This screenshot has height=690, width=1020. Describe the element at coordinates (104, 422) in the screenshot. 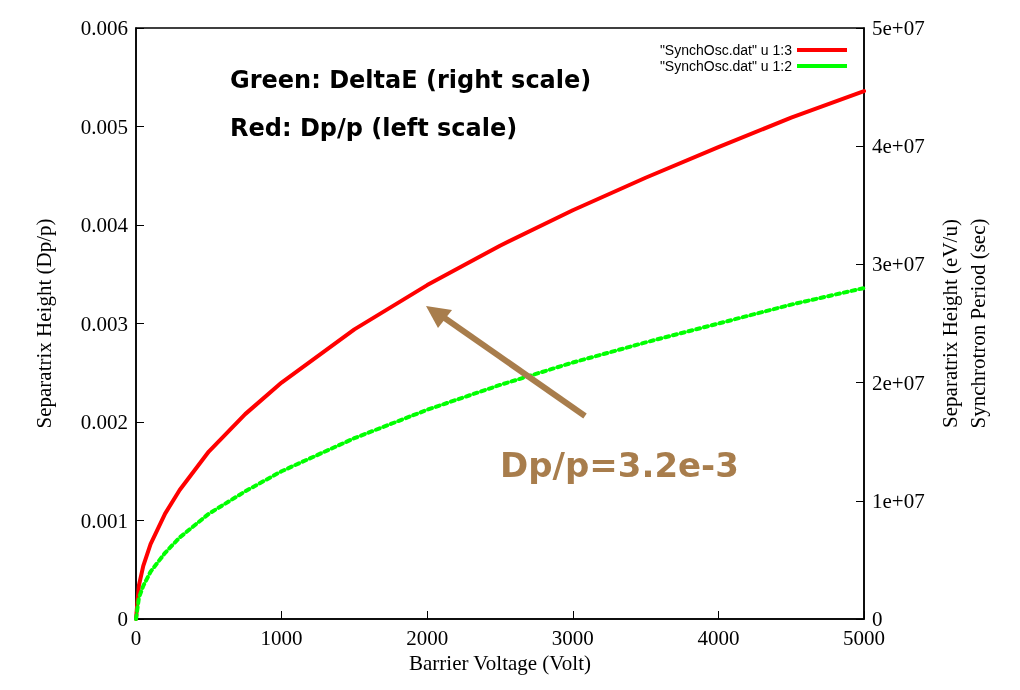

I see `y-tick-label: 0.002` at that location.